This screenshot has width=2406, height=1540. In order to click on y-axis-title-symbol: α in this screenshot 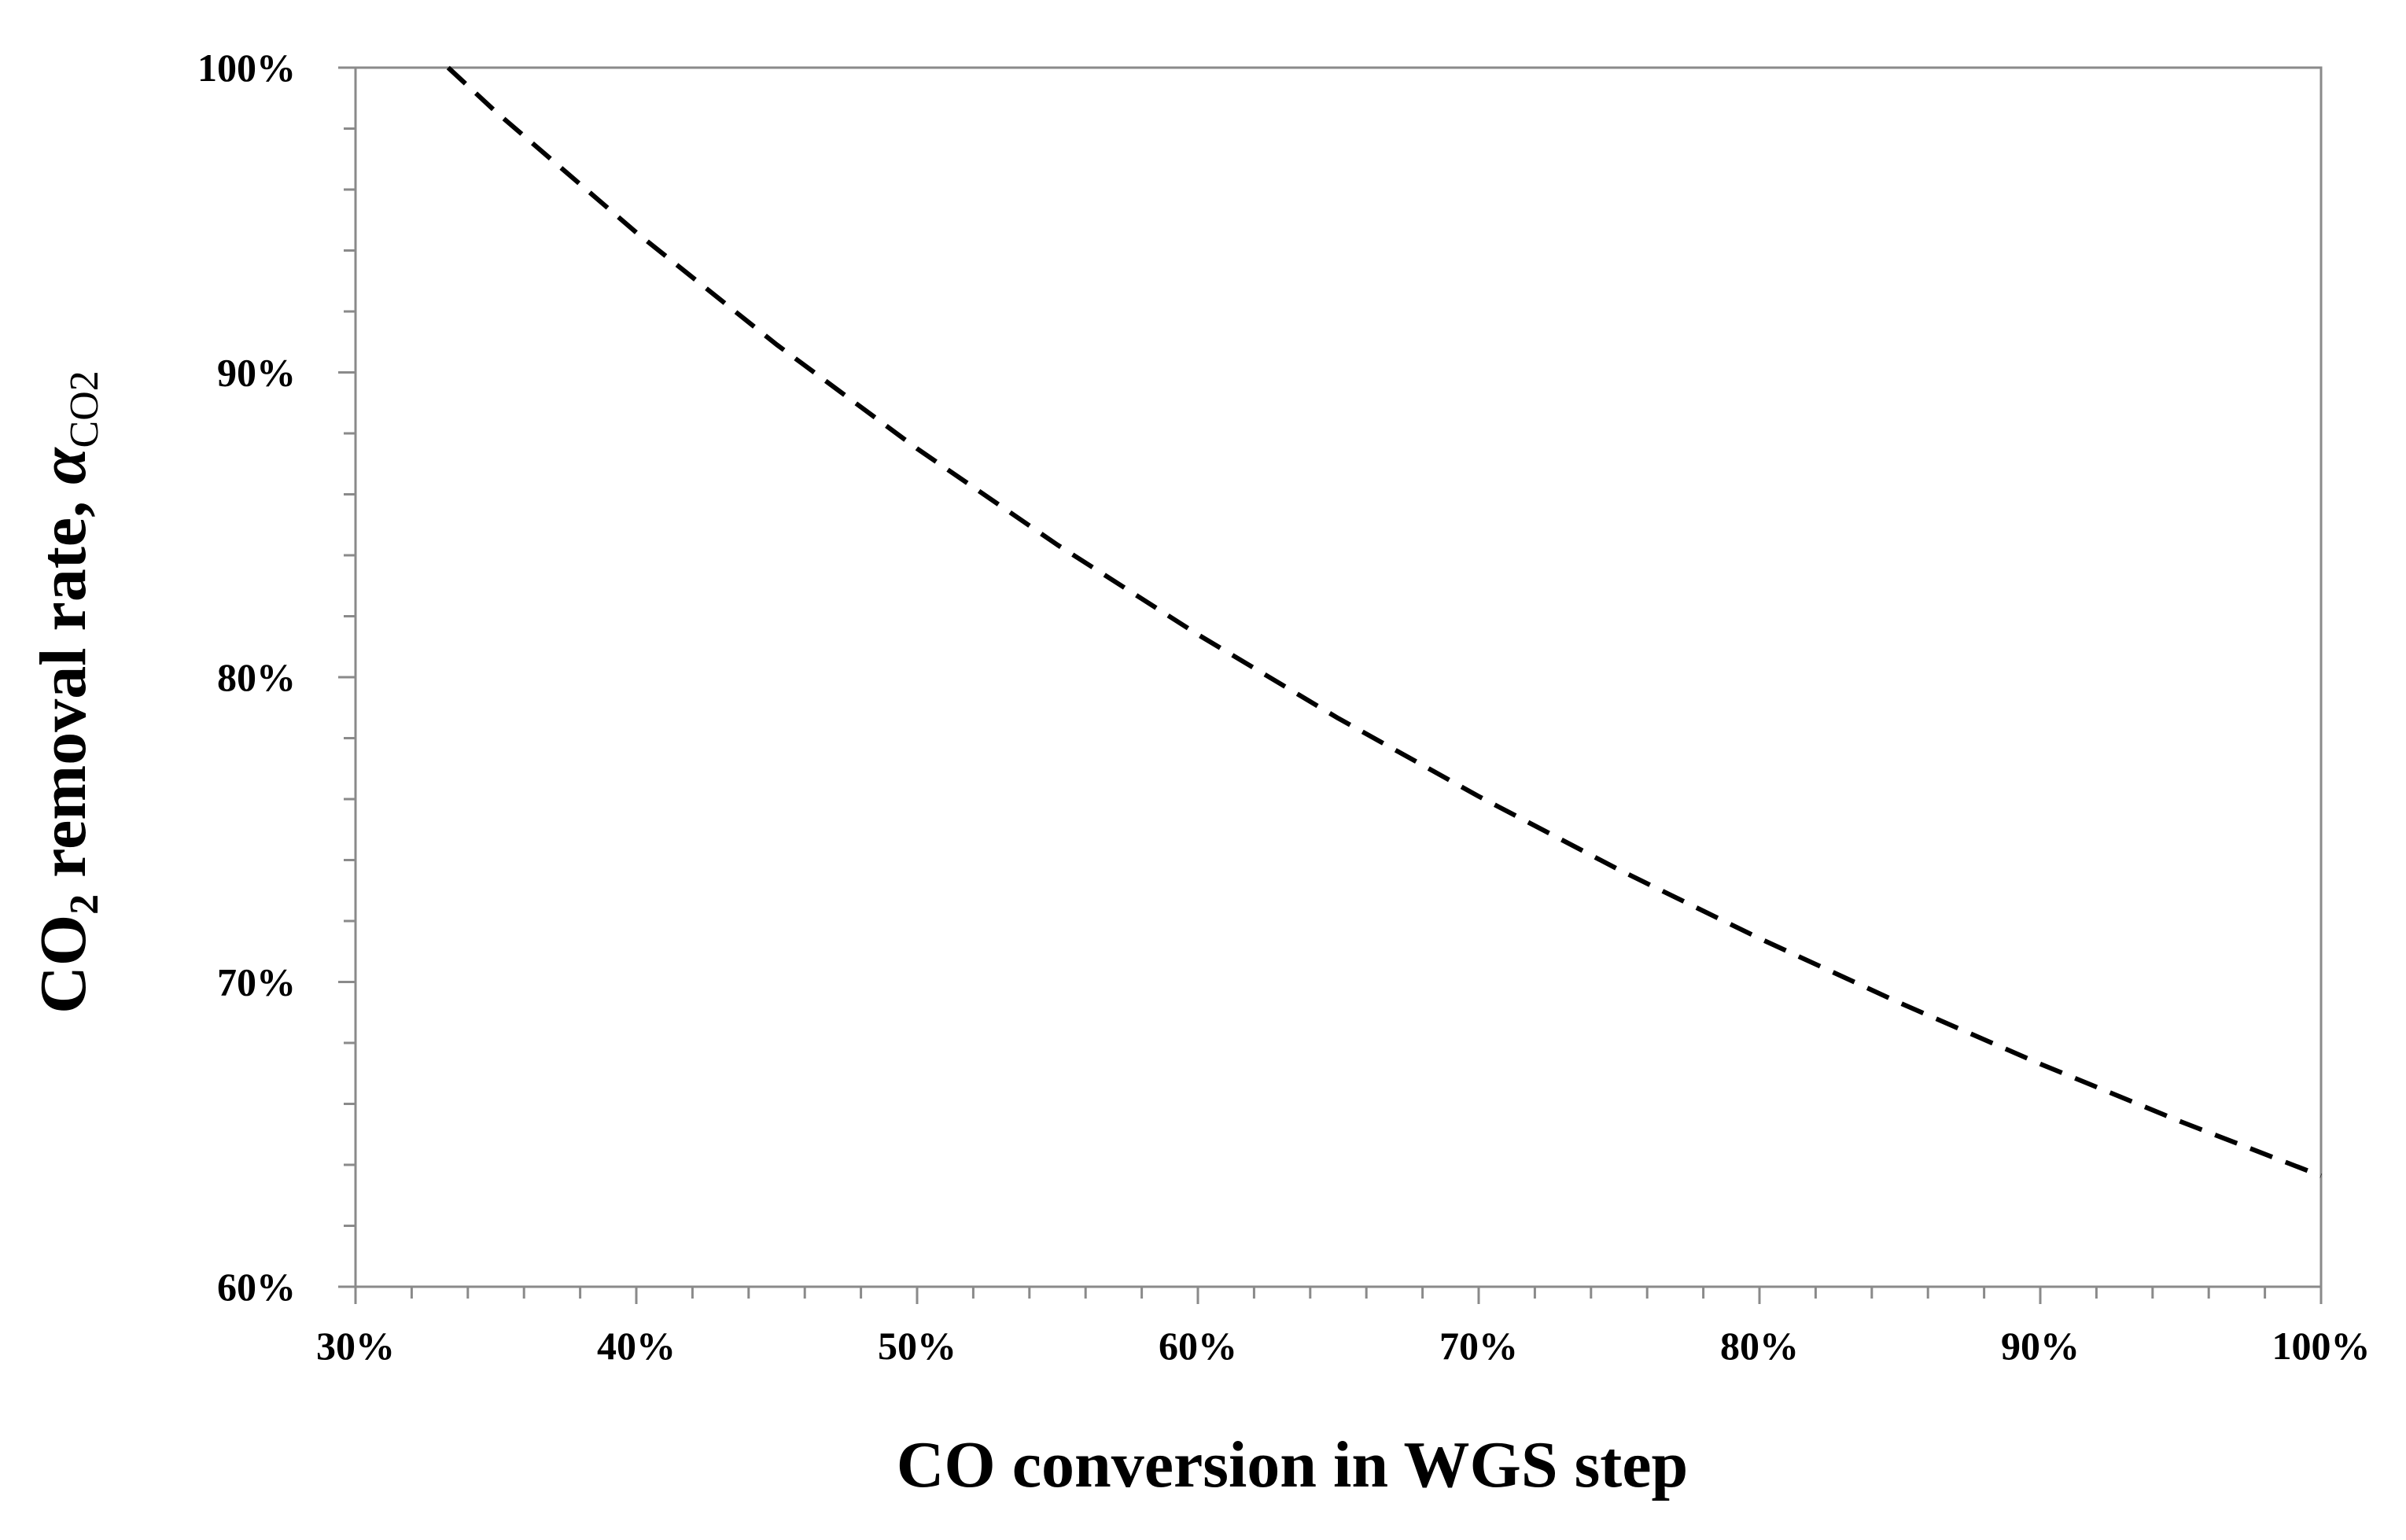, I will do `click(64, 465)`.